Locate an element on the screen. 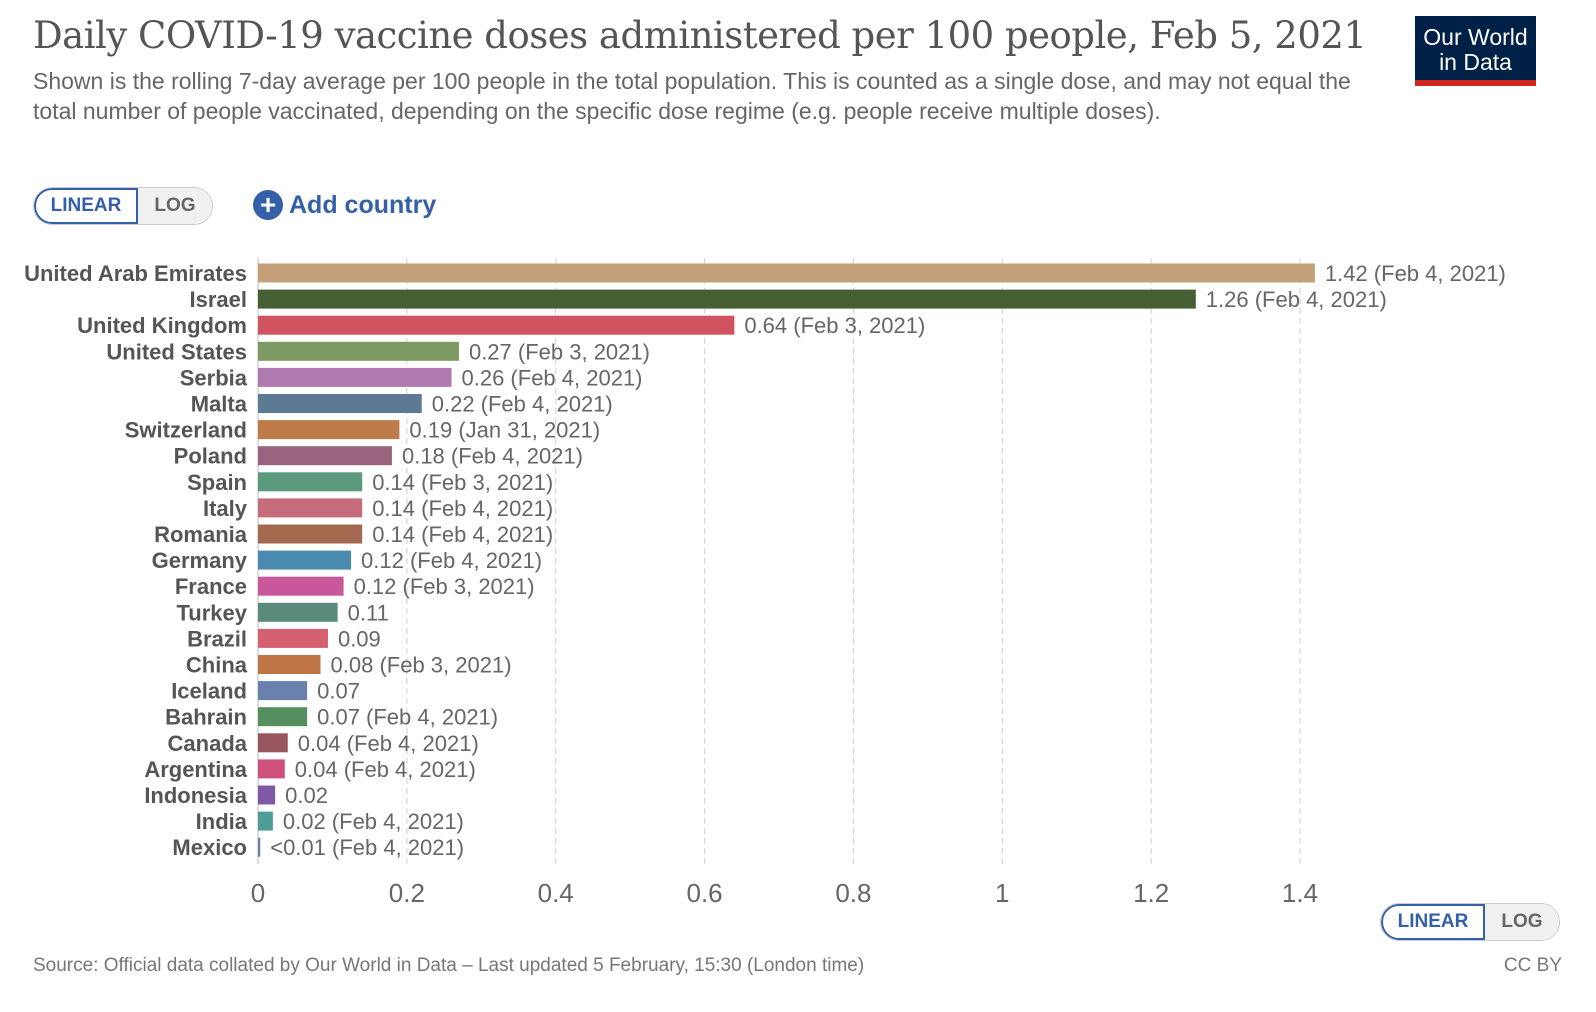 The width and height of the screenshot is (1596, 1012). category-label: Malta is located at coordinates (219, 404).